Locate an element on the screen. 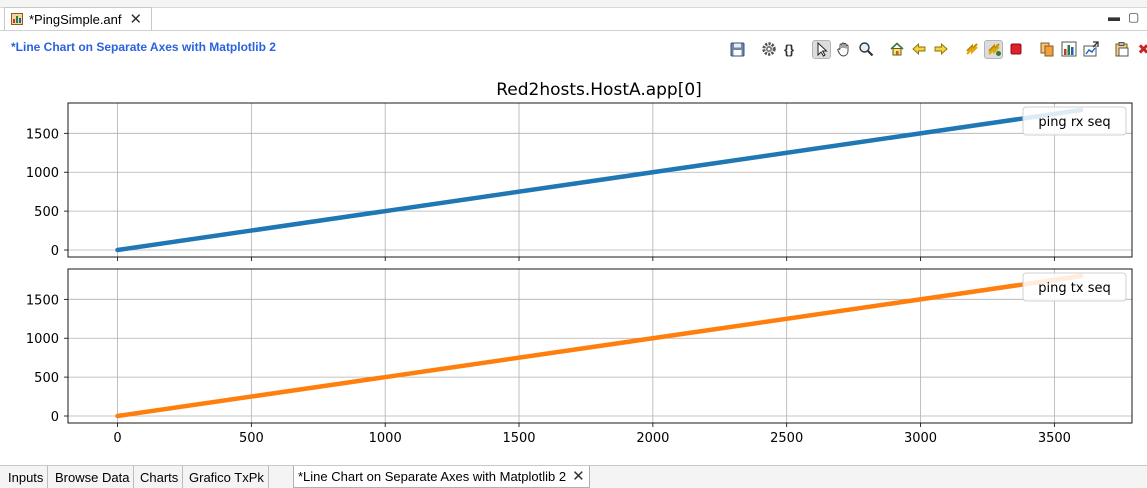  forward-arrow-icon is located at coordinates (940, 49).